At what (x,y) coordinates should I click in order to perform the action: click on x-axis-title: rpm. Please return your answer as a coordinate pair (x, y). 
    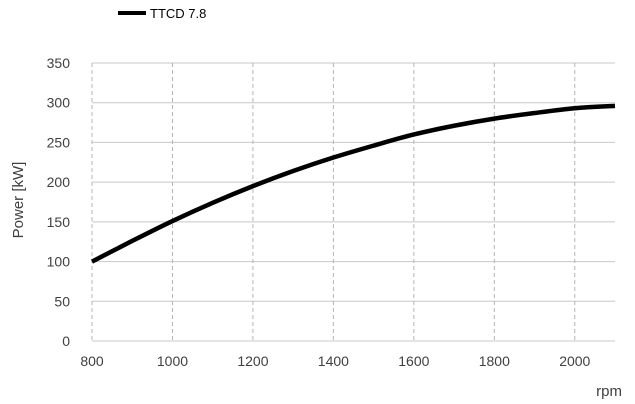
    Looking at the image, I should click on (609, 391).